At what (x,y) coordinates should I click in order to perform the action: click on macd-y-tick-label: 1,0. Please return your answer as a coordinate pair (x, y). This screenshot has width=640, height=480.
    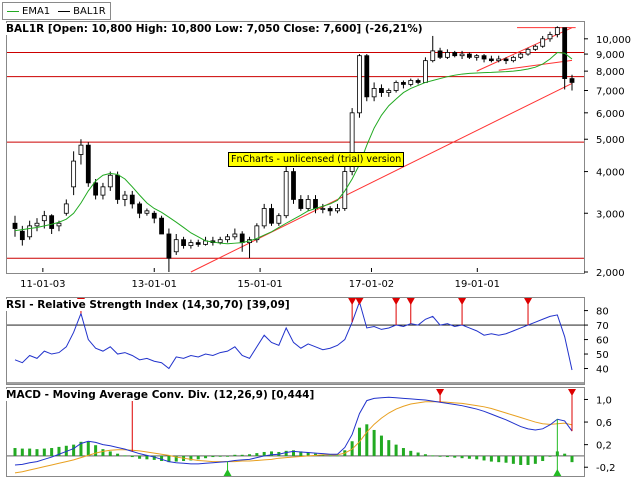
    Looking at the image, I should click on (604, 400).